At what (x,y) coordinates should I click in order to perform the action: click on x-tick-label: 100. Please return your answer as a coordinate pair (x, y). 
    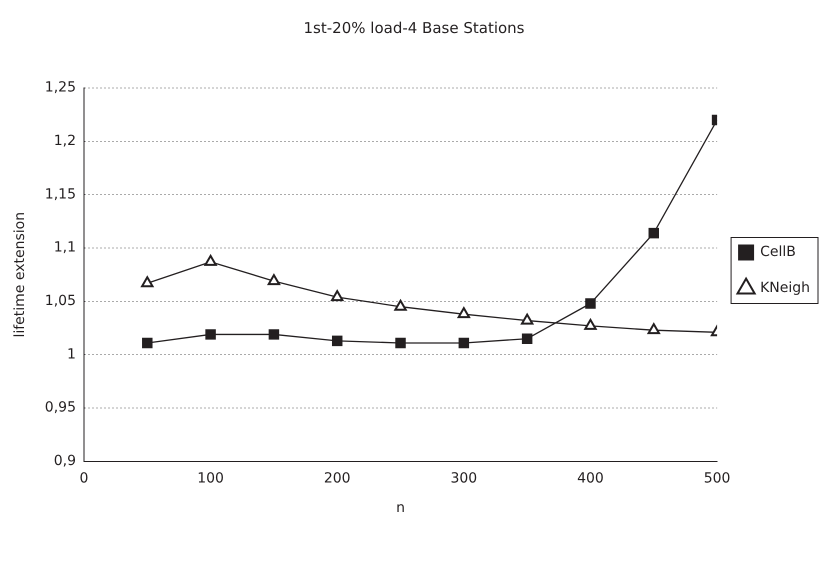
    Looking at the image, I should click on (210, 478).